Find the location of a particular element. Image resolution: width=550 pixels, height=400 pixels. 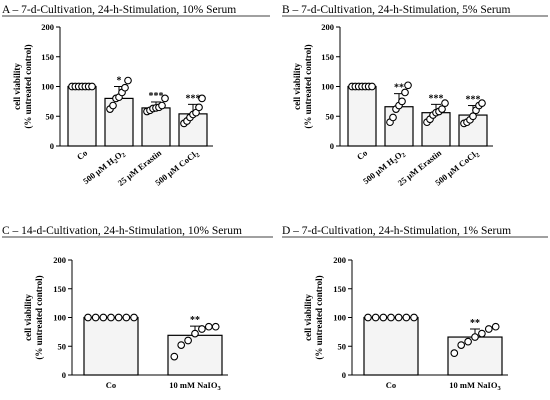

label-part: O is located at coordinates (118, 155).